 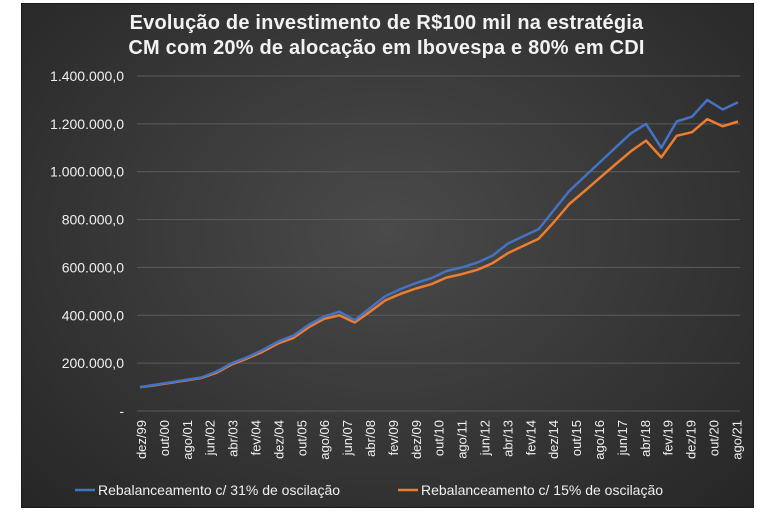 I want to click on x-tick-label: fev/04, so click(x=256, y=437).